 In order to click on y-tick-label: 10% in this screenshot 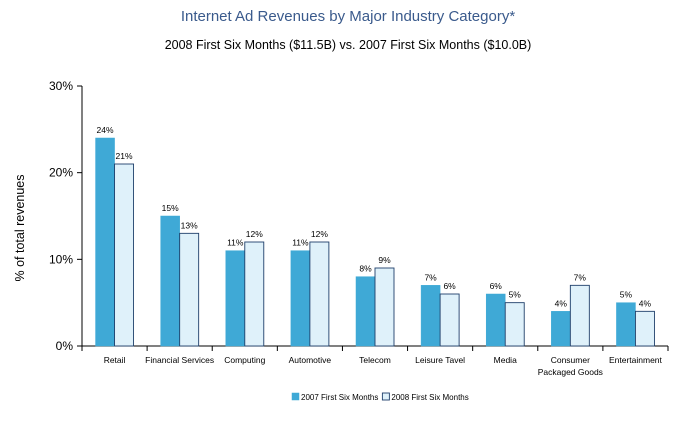, I will do `click(61, 259)`.